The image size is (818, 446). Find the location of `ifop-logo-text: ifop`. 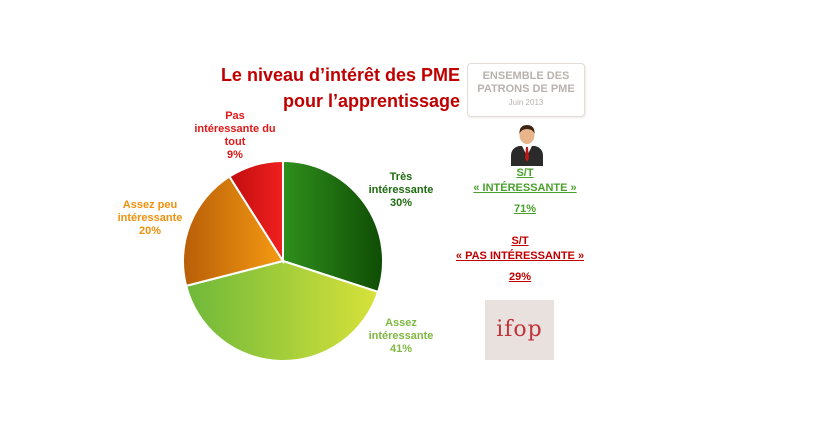

ifop-logo-text: ifop is located at coordinates (519, 329).